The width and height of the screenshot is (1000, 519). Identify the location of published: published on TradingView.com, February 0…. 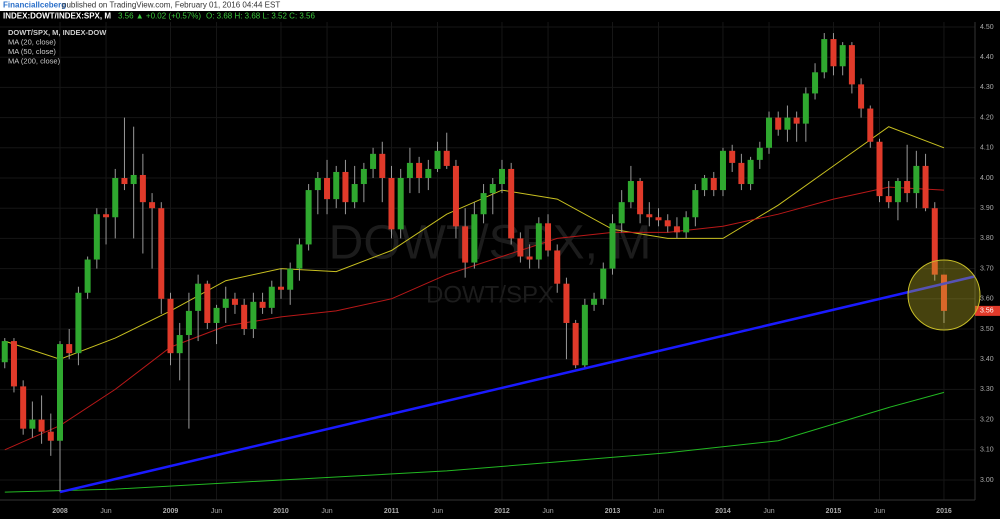
(171, 5).